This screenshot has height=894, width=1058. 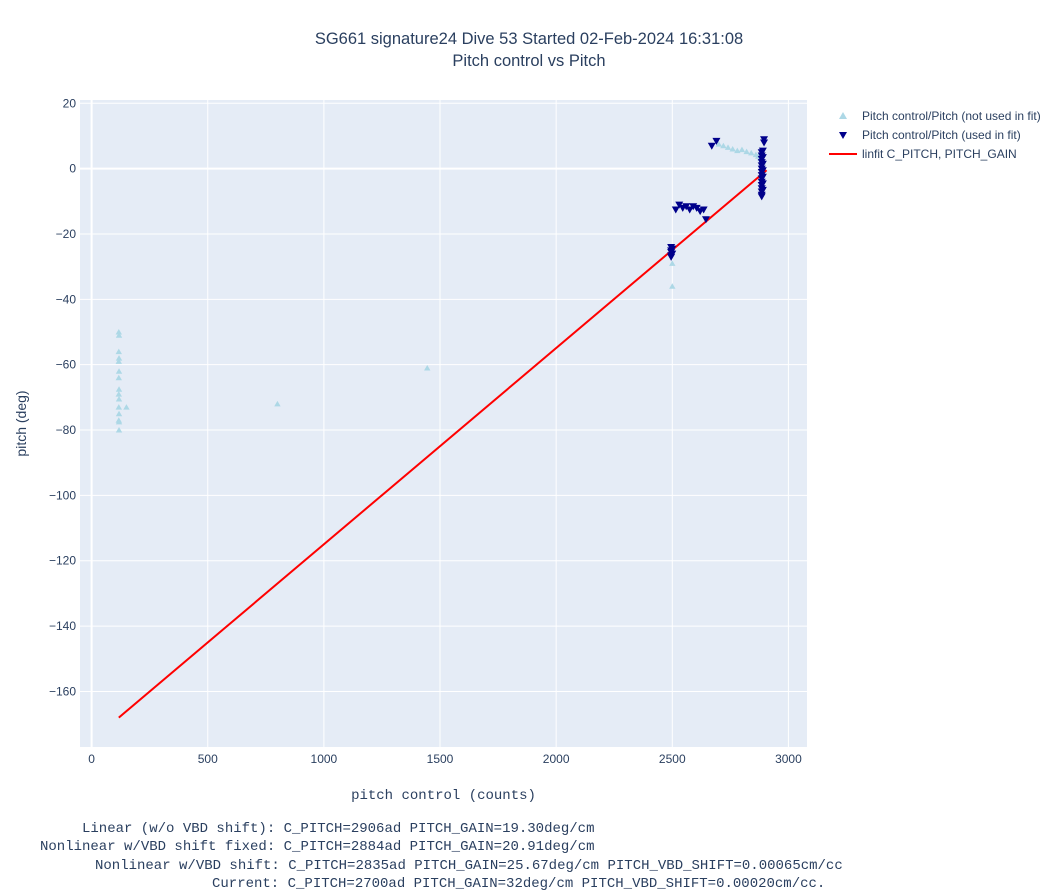 I want to click on y-tick-label: −40, so click(x=66, y=299).